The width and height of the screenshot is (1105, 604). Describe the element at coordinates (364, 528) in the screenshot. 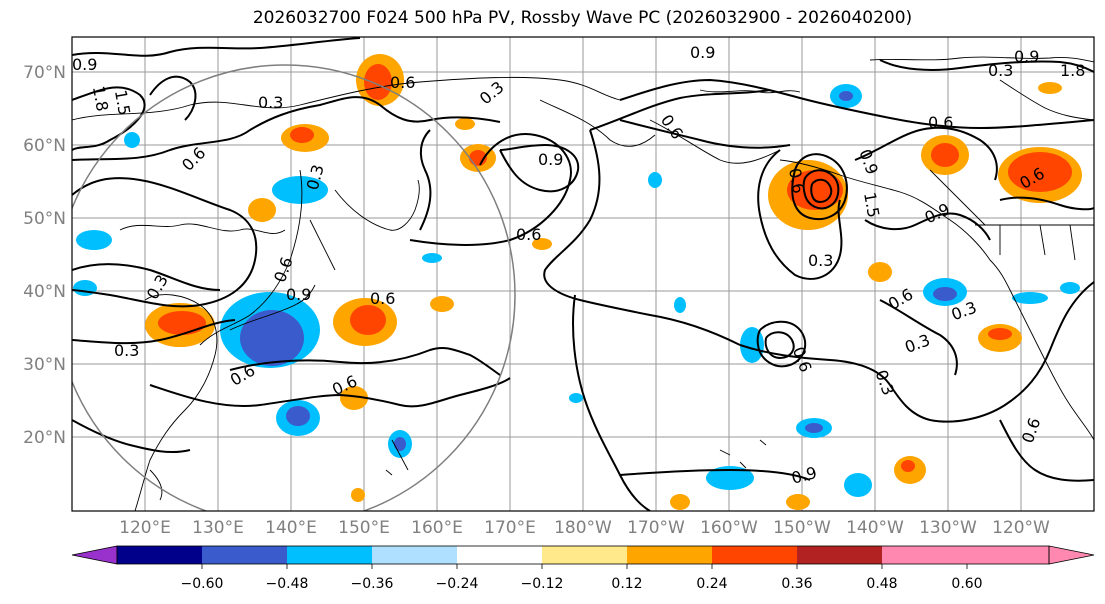

I see `lon-label: 150°E` at that location.